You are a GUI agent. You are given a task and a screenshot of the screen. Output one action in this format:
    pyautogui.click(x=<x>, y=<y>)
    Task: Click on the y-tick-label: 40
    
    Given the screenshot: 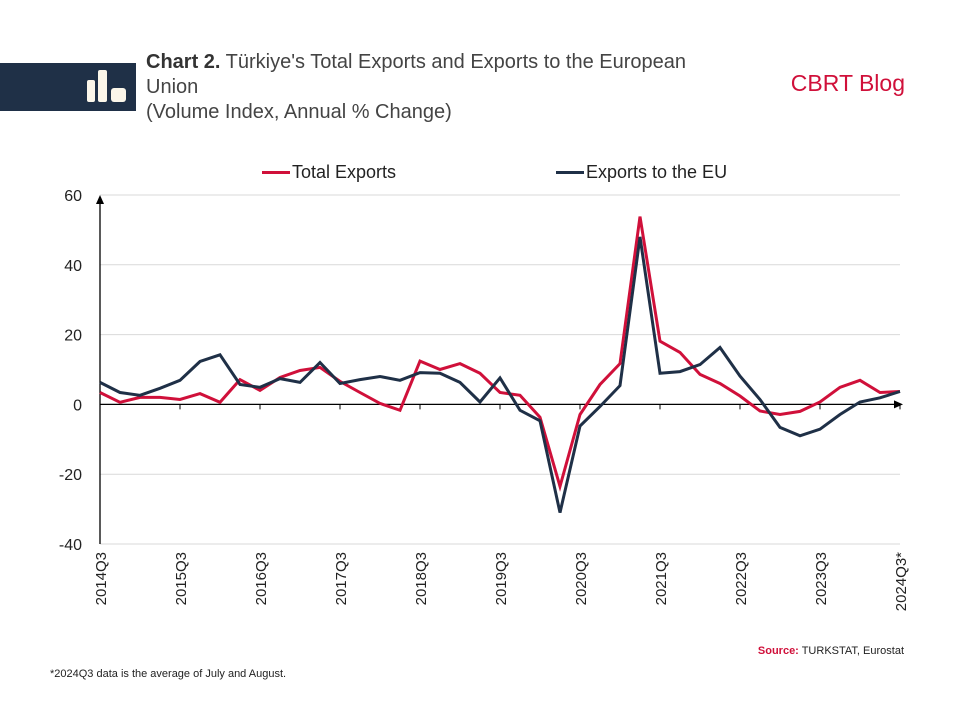 What is the action you would take?
    pyautogui.click(x=73, y=266)
    